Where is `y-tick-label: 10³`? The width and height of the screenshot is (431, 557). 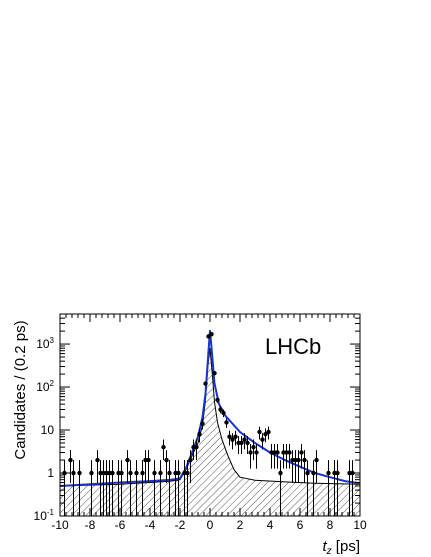 y-tick-label: 10³ is located at coordinates (45, 343).